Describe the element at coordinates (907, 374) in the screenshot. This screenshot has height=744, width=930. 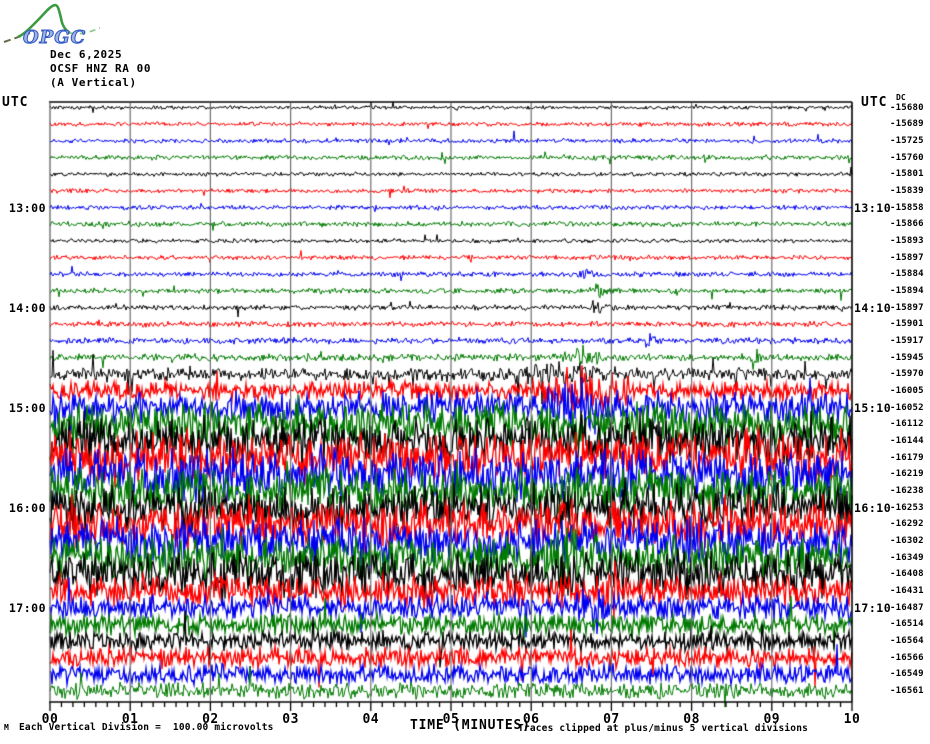
I see `dc-value-label: -15970` at that location.